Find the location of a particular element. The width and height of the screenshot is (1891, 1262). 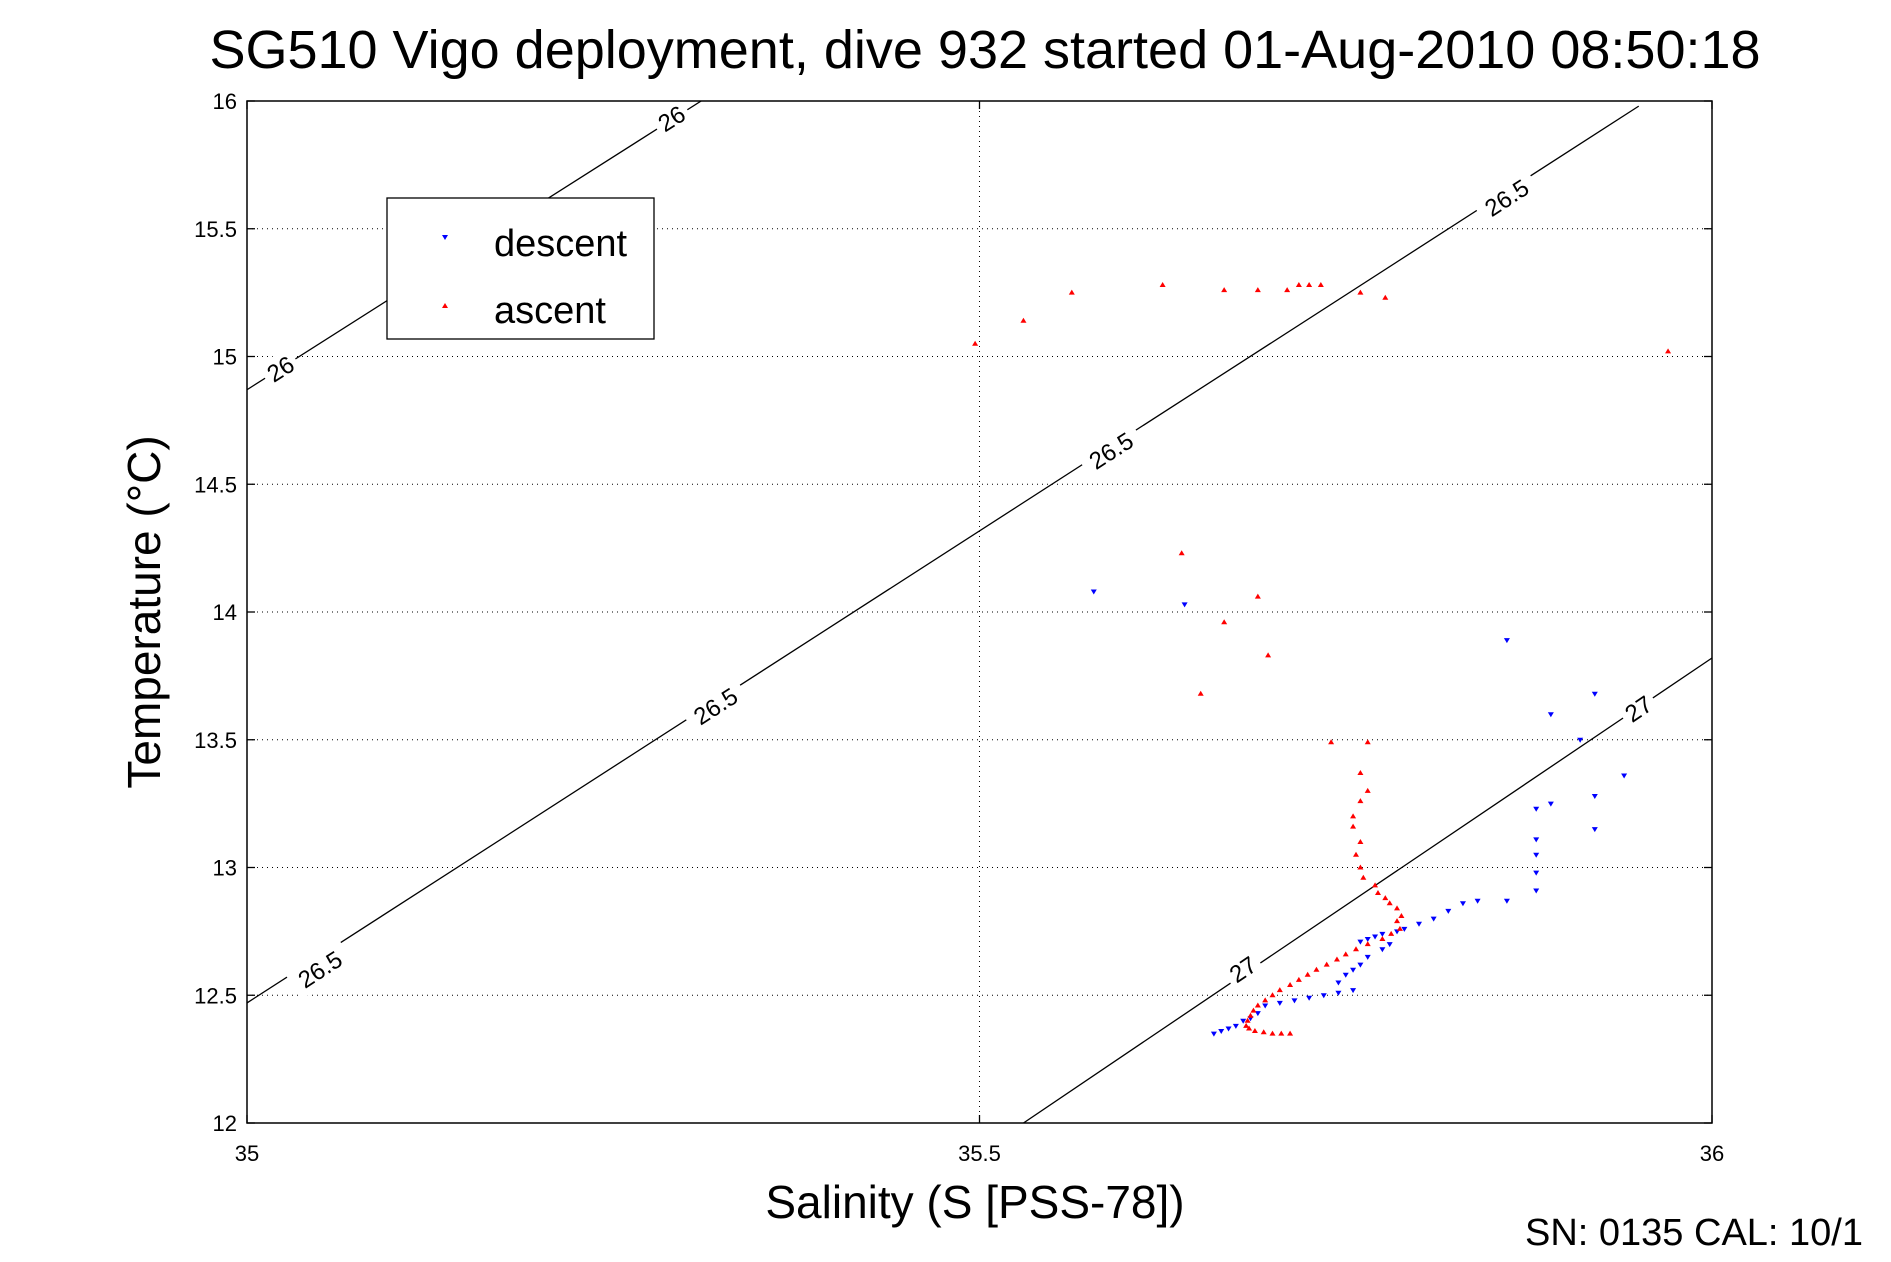

legend-descent-marker is located at coordinates (445, 237).